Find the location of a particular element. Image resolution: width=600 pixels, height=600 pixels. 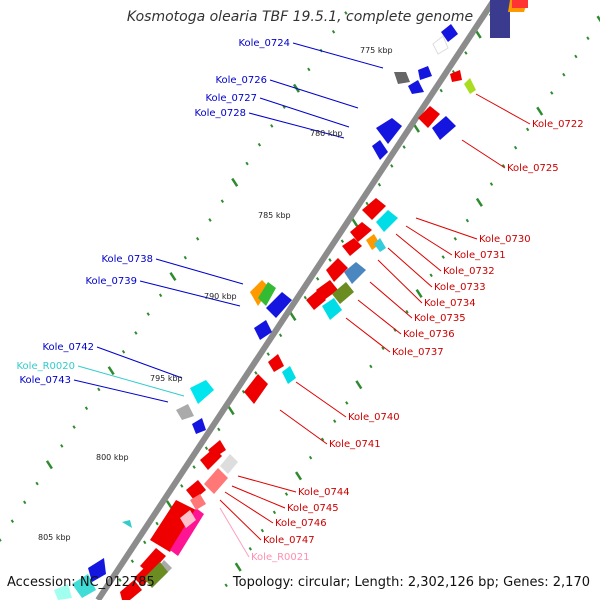

reverse-gene-label: Kole_0725 is located at coordinates (533, 168).